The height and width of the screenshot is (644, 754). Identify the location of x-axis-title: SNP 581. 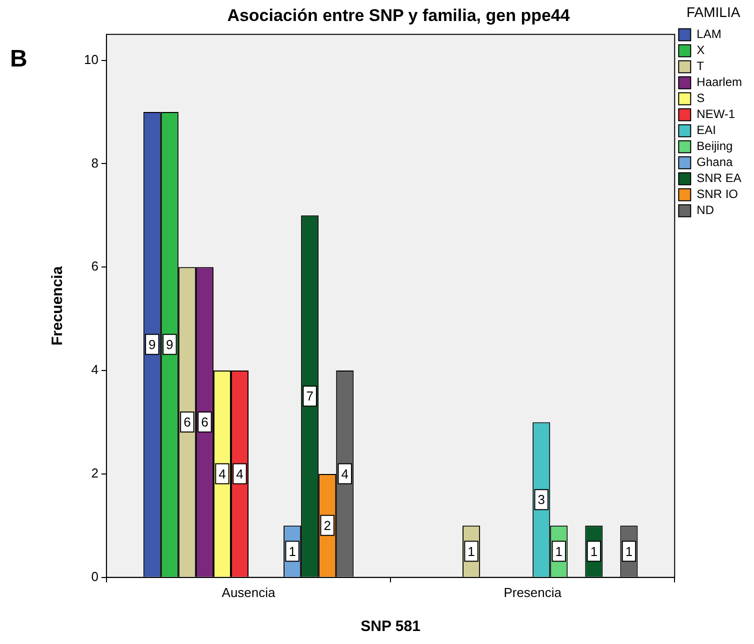
(390, 627).